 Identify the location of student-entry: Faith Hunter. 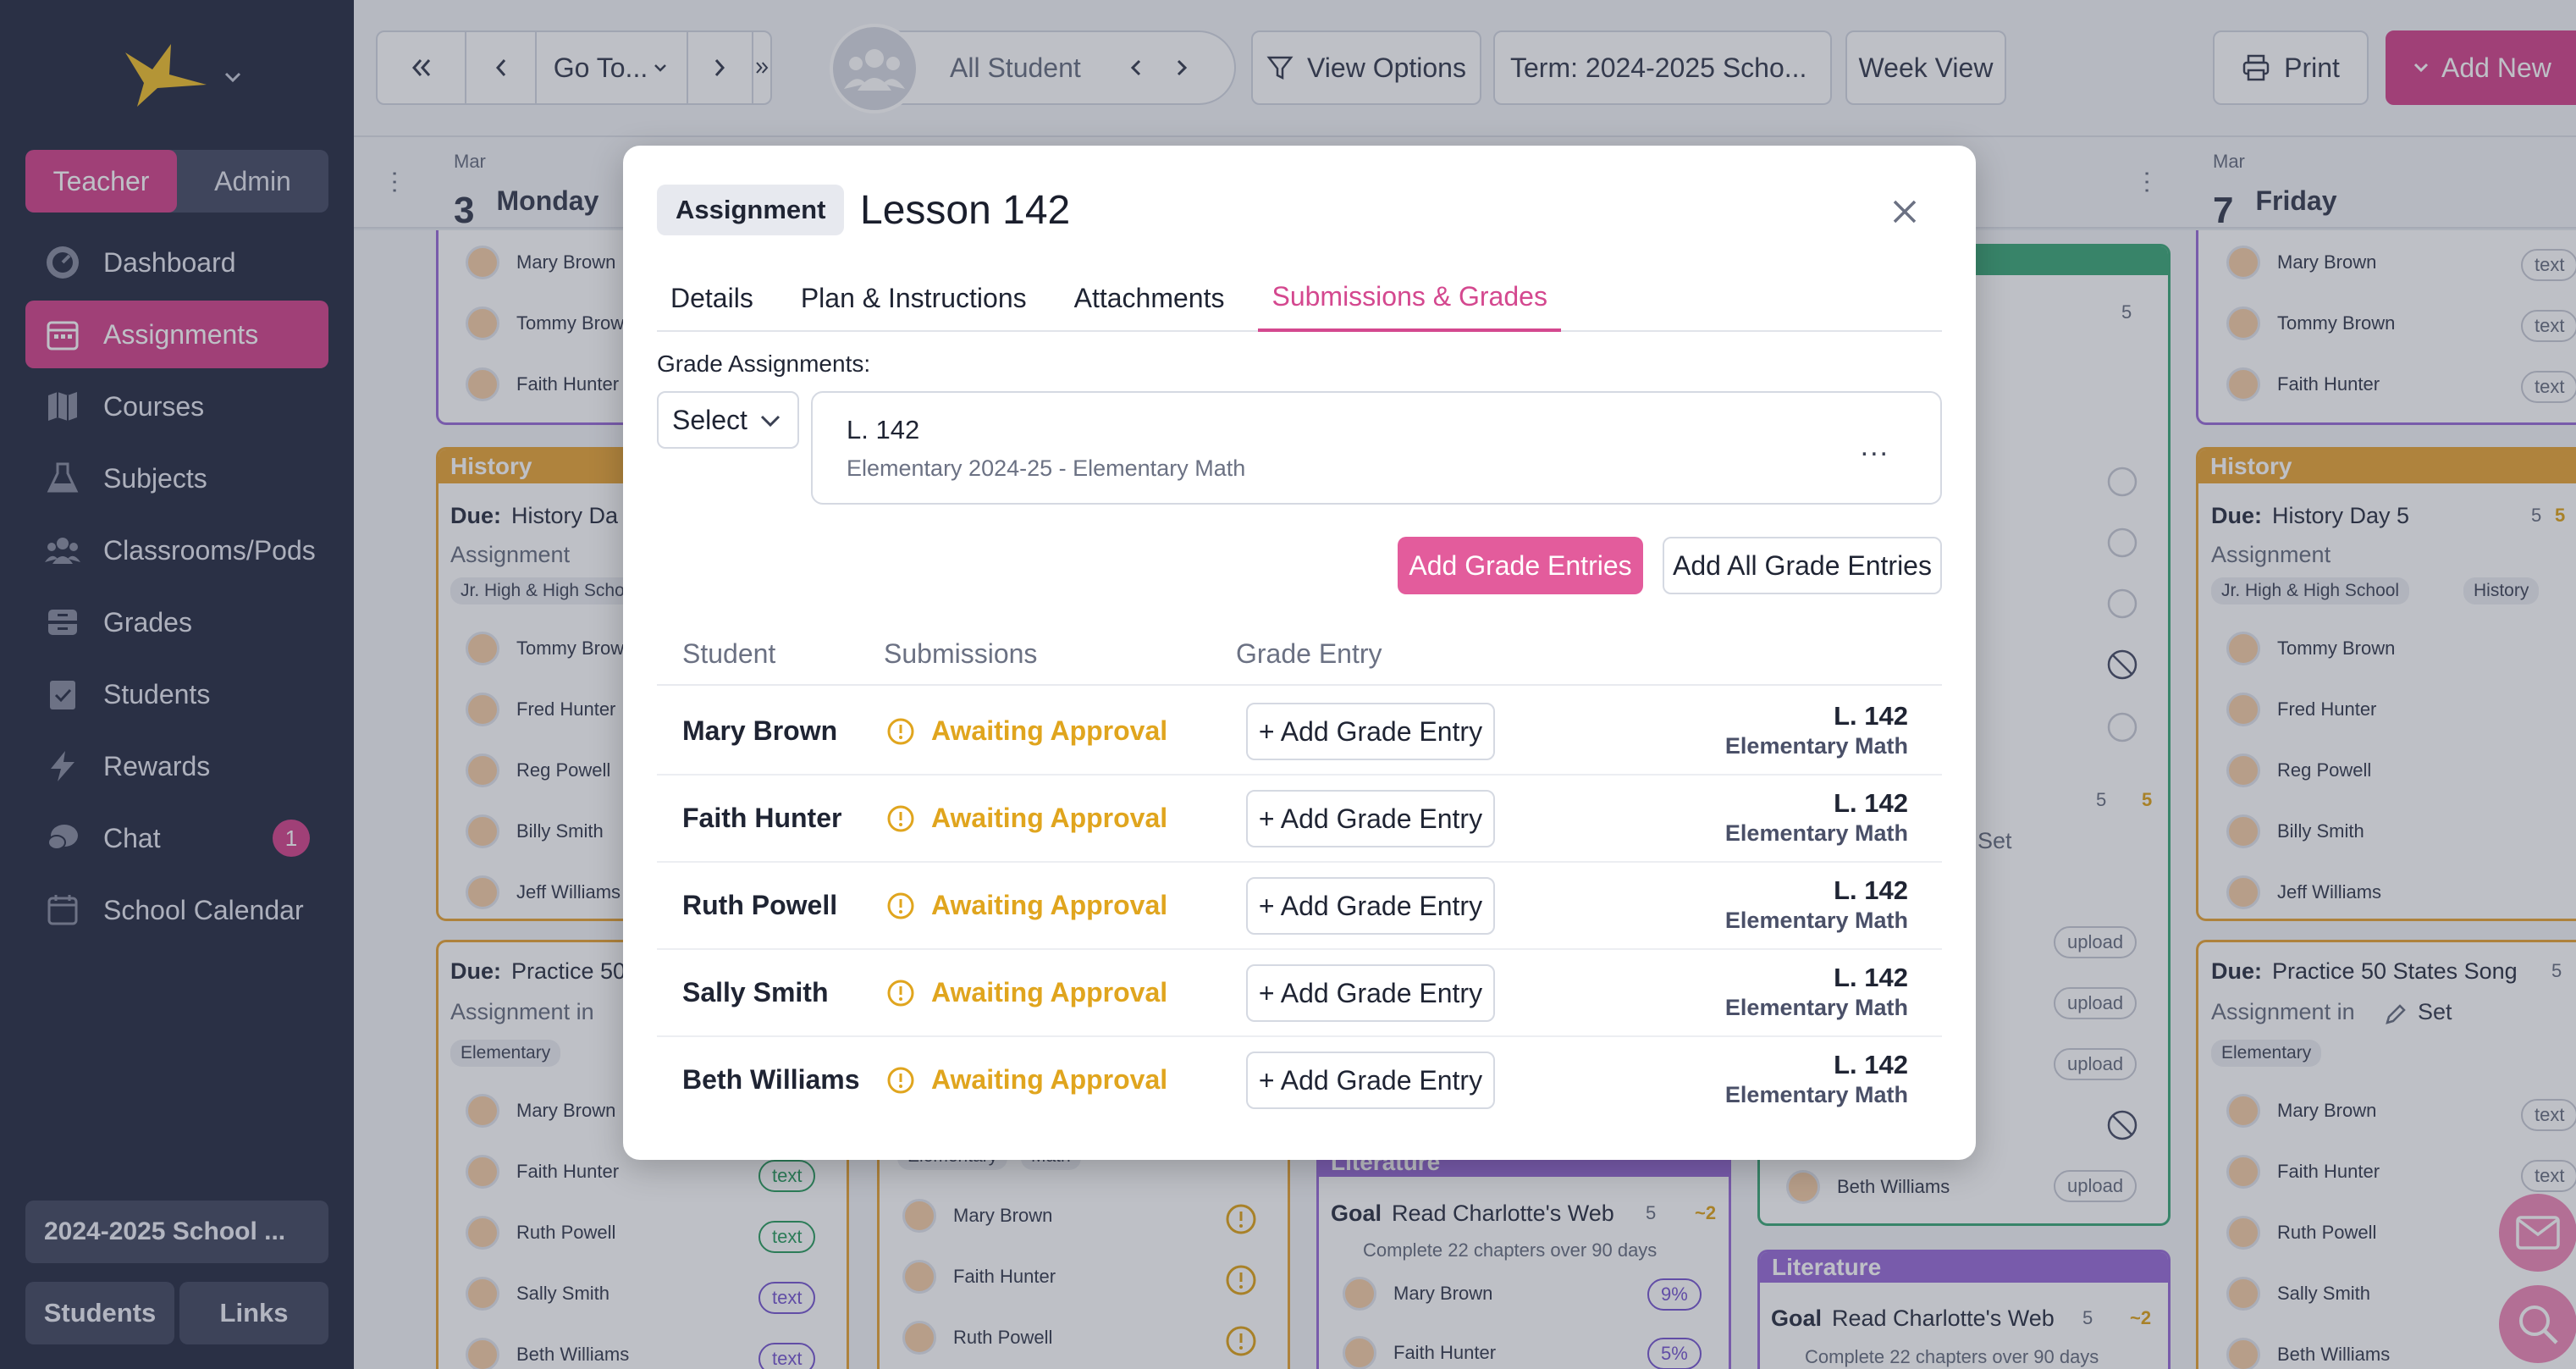
(2303, 384).